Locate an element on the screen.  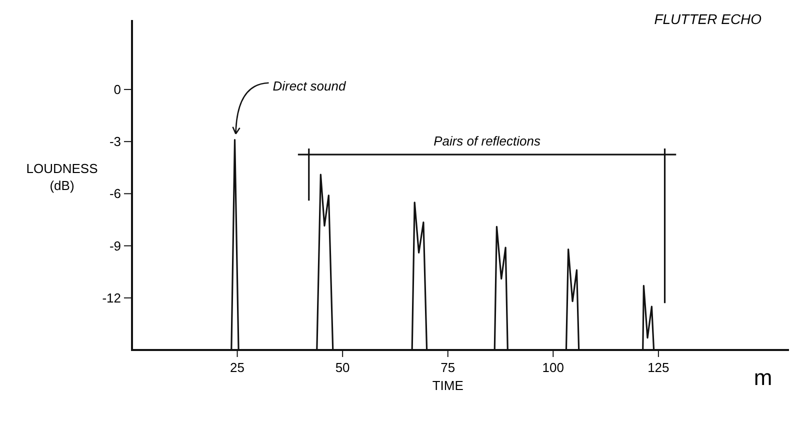
y-tick-label: -3 is located at coordinates (115, 142).